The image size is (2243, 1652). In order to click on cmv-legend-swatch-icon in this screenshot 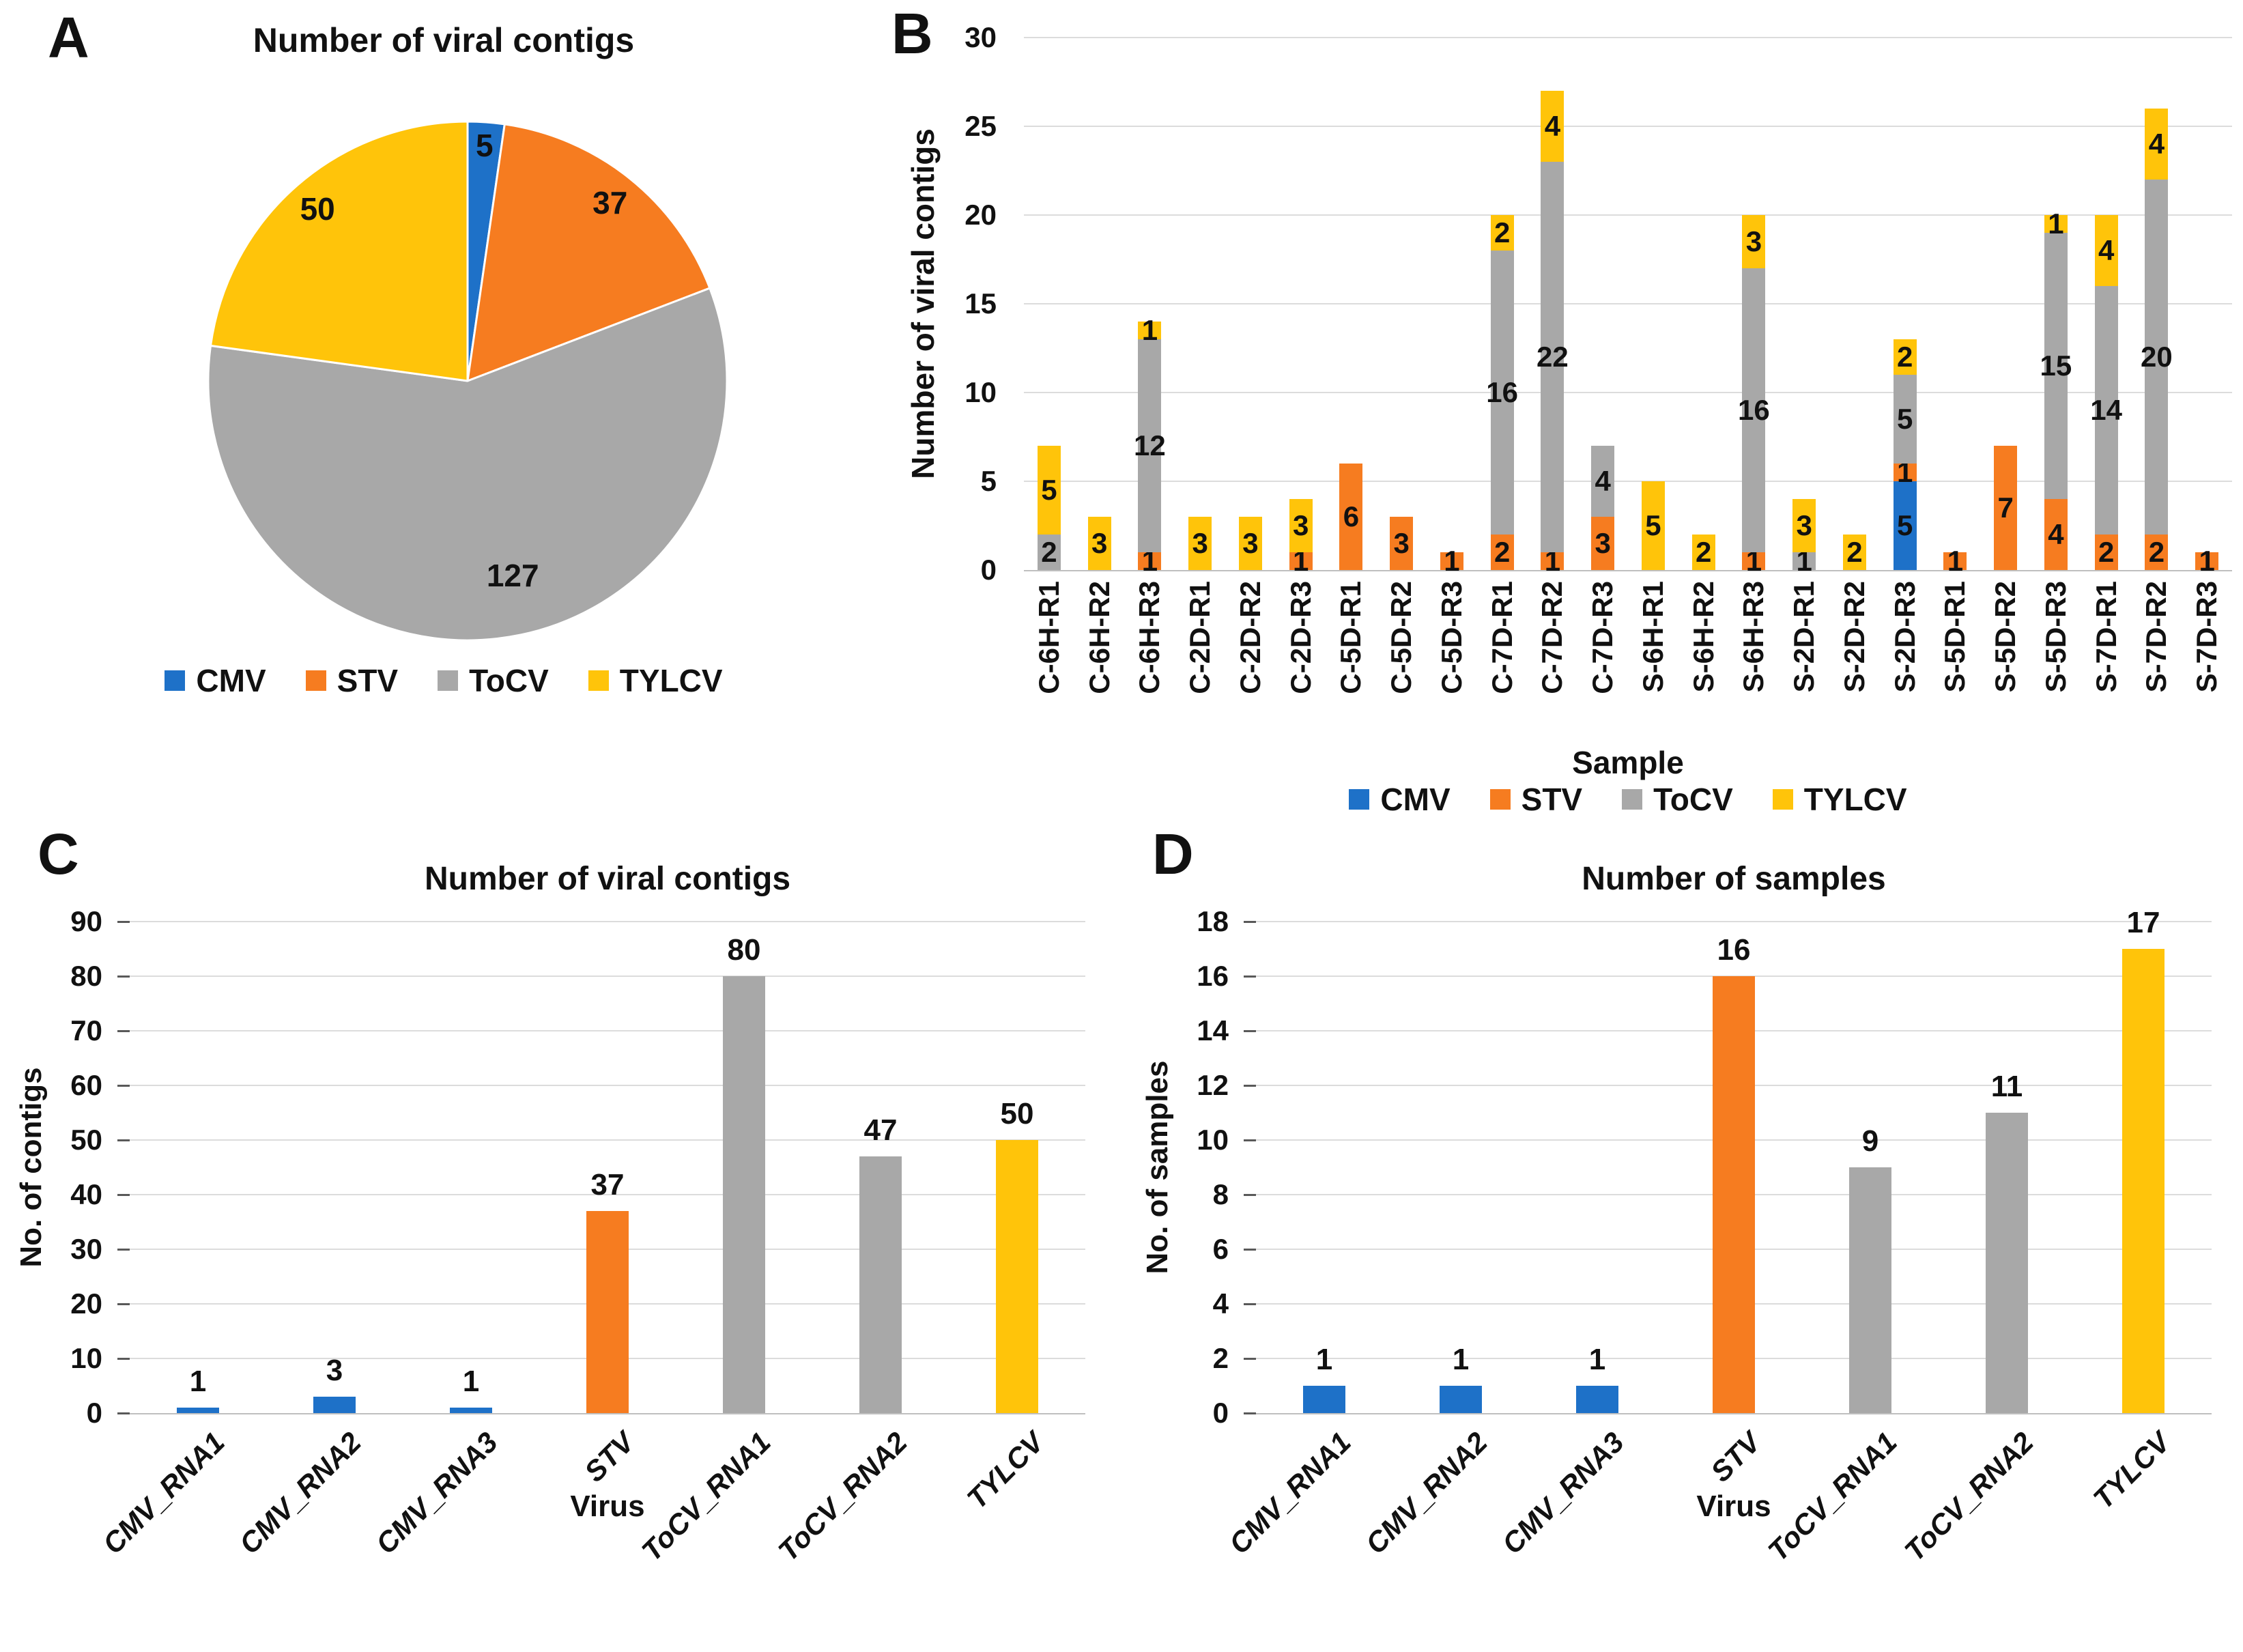, I will do `click(1359, 799)`.